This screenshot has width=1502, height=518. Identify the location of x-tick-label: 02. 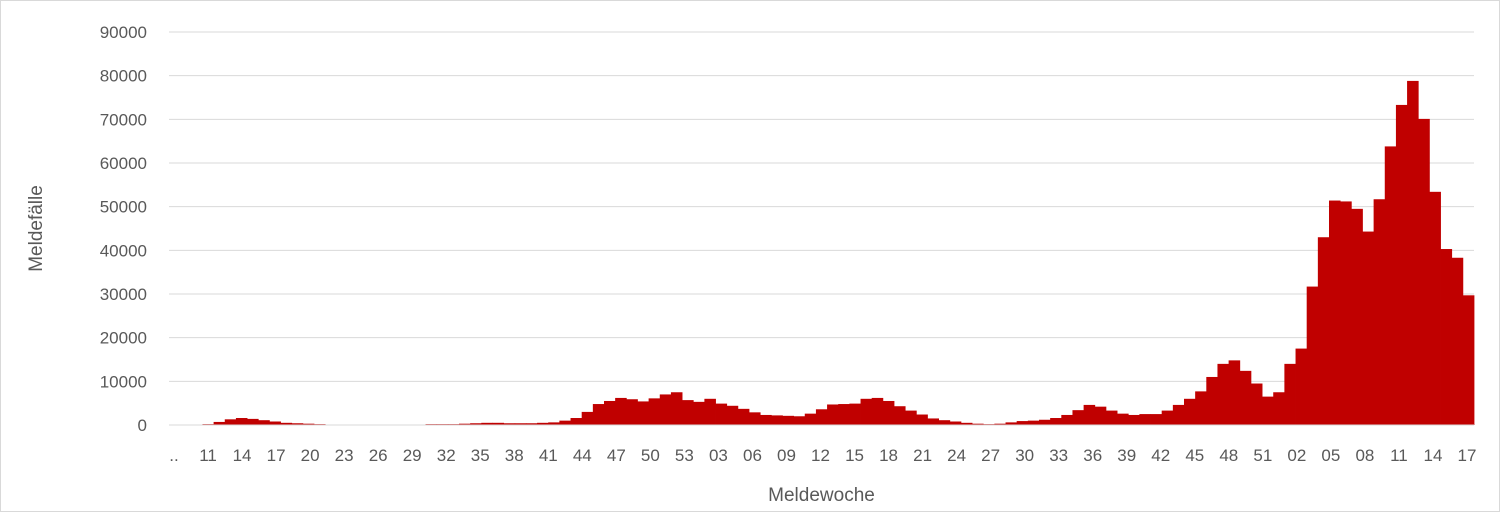
(1296, 455).